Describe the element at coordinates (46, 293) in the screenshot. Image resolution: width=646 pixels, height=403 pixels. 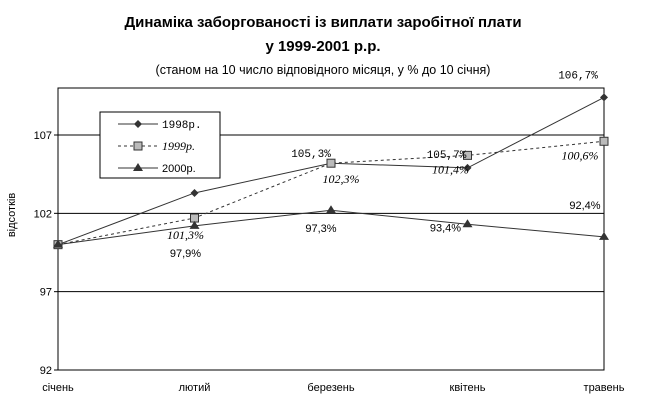
I see `y-tick-label: 97` at that location.